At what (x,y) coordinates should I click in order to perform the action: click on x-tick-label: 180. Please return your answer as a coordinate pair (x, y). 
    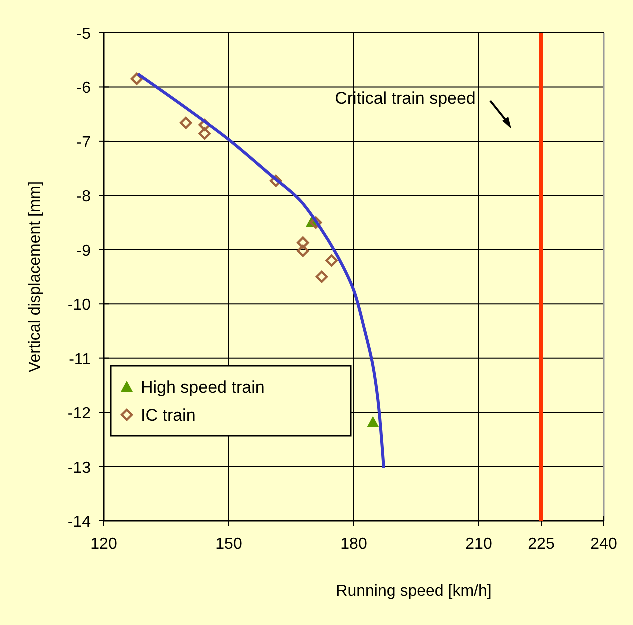
    Looking at the image, I should click on (354, 544).